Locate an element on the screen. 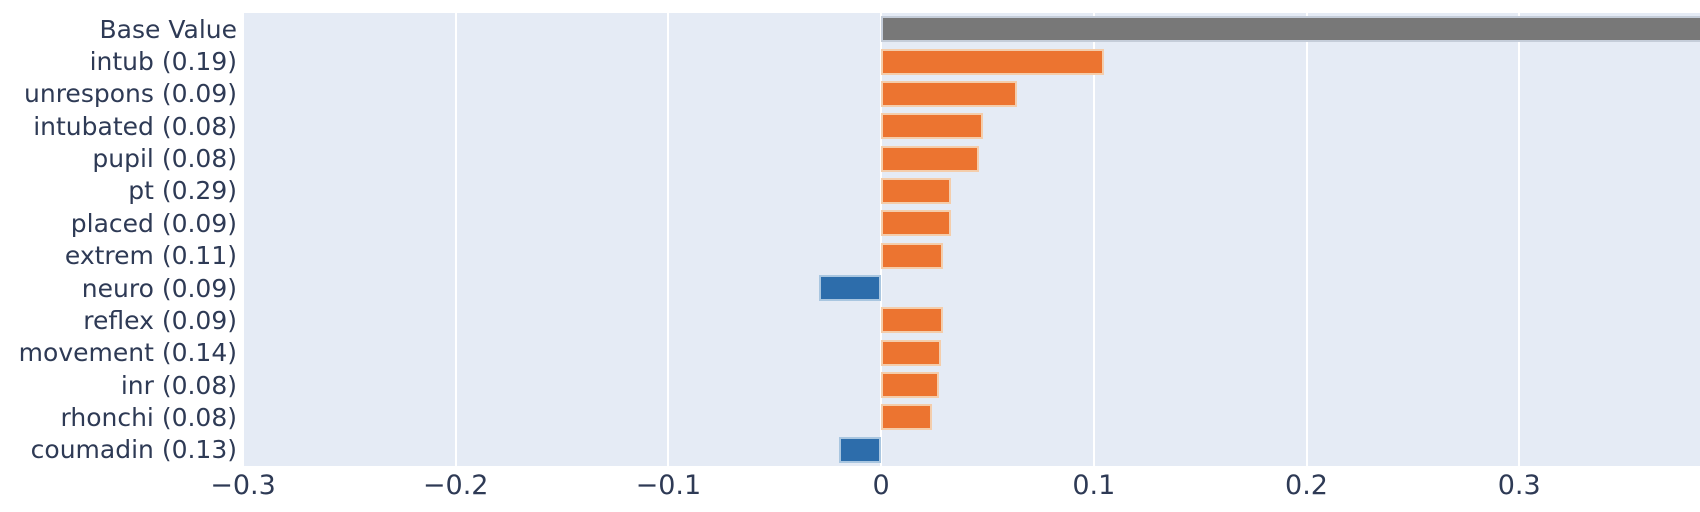  y-axis-label: inr (0.08) is located at coordinates (178, 385).